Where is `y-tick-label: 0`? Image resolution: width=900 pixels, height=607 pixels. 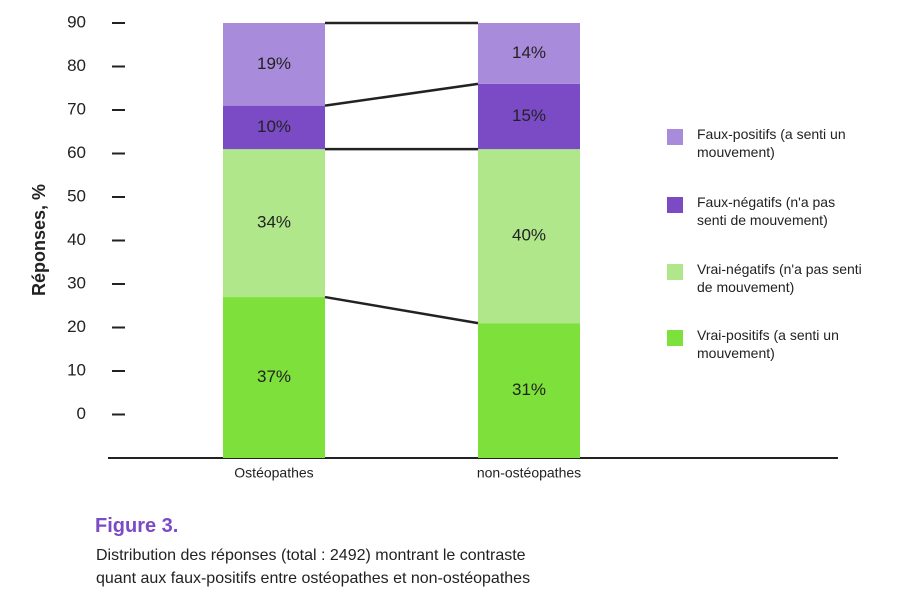 y-tick-label: 0 is located at coordinates (81, 413).